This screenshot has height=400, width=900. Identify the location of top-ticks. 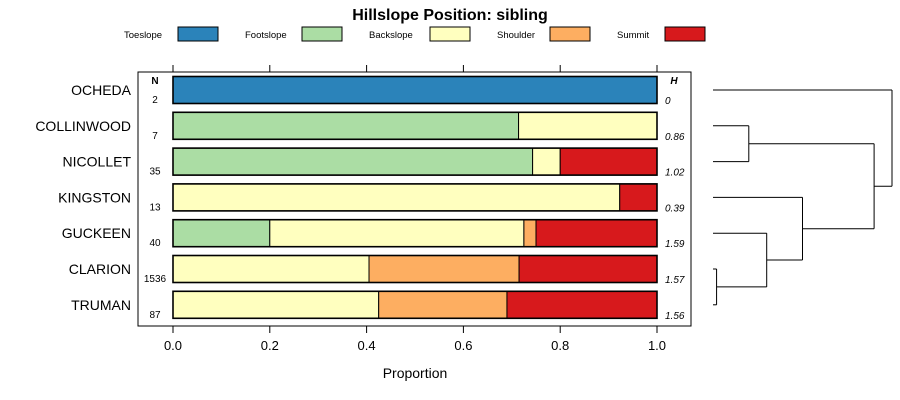
(415, 68).